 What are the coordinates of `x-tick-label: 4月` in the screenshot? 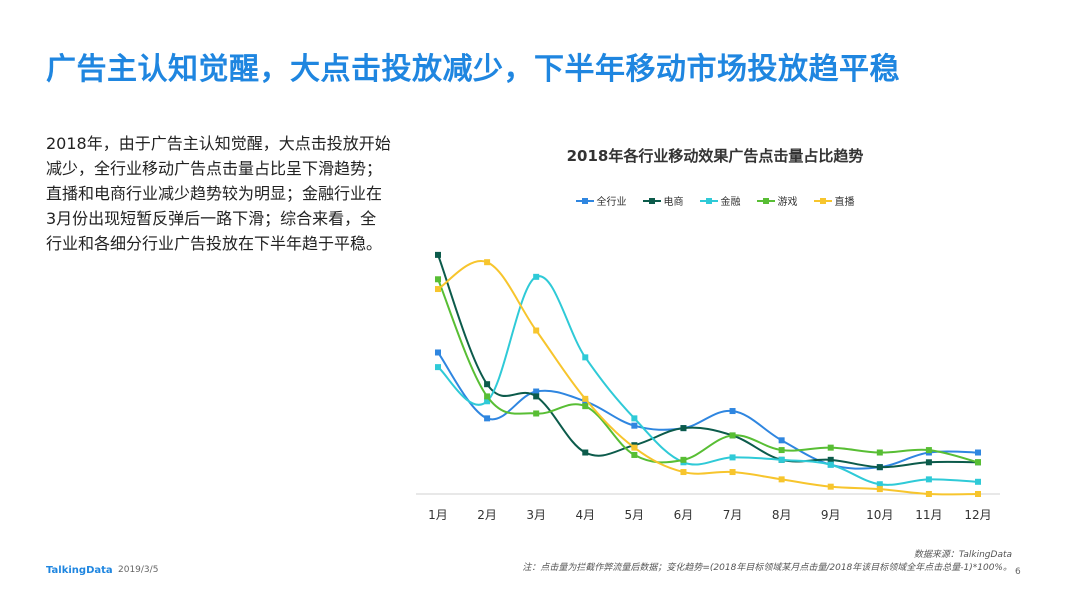 It's located at (585, 515).